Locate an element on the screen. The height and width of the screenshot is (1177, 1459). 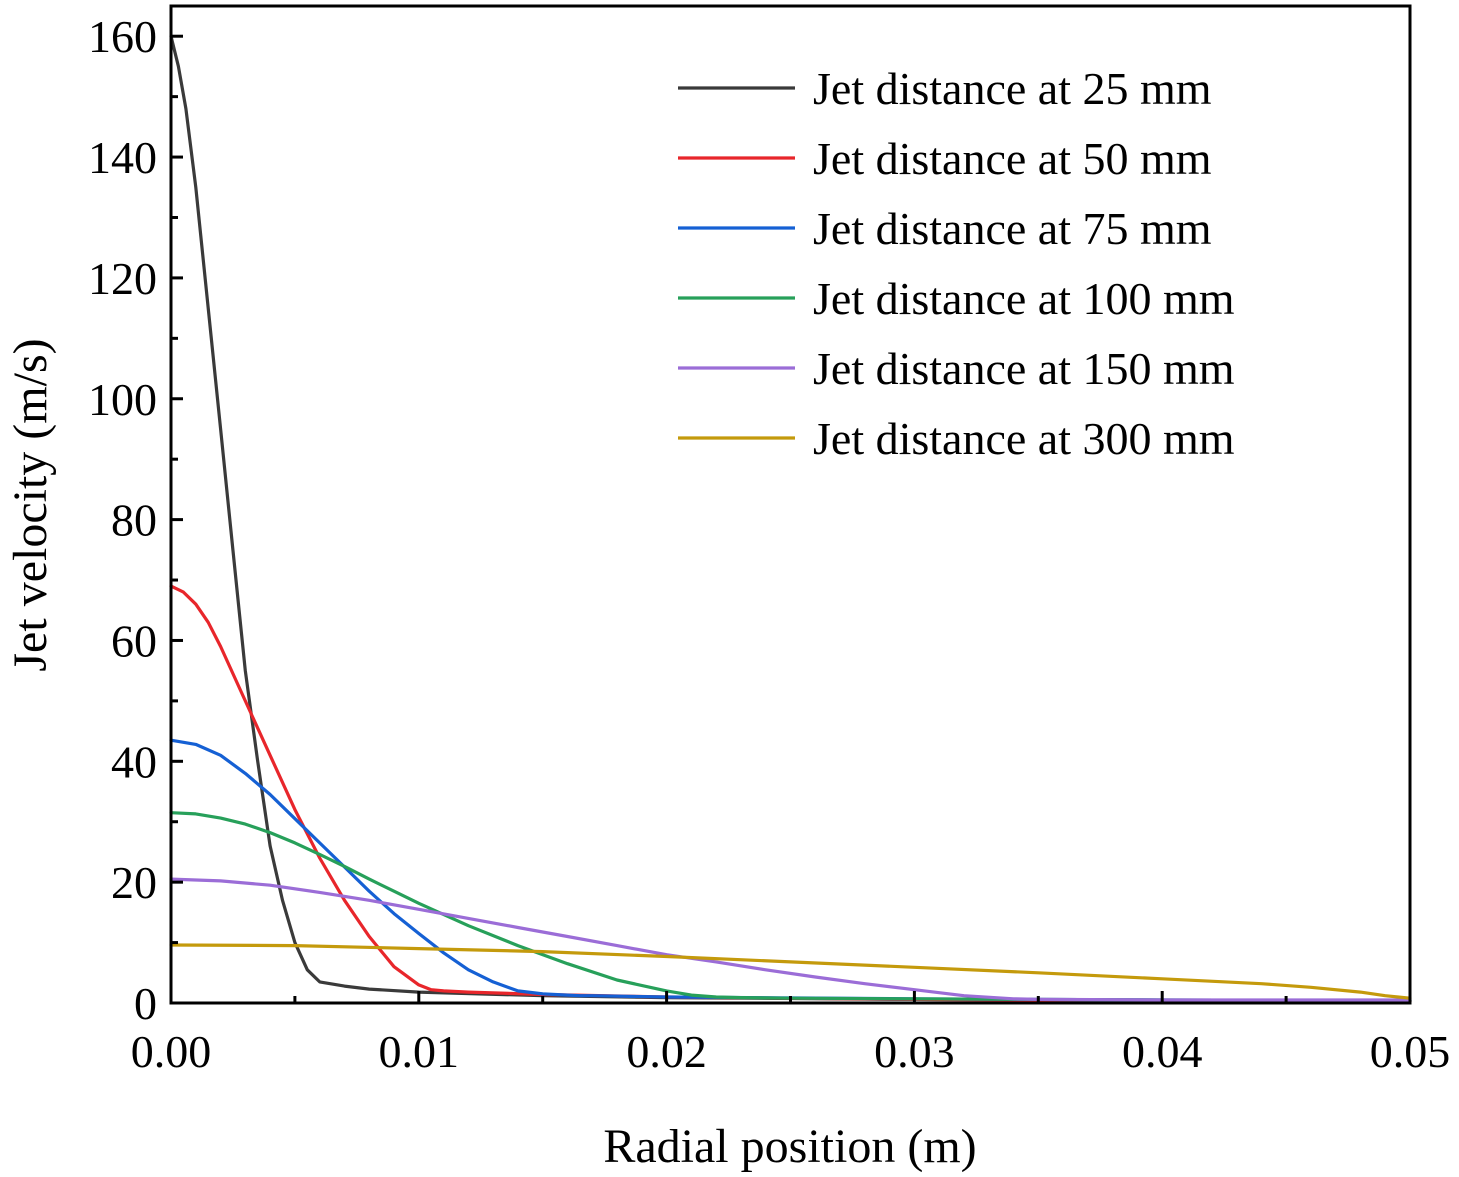
x-tick-label: 0.01 is located at coordinates (419, 1051).